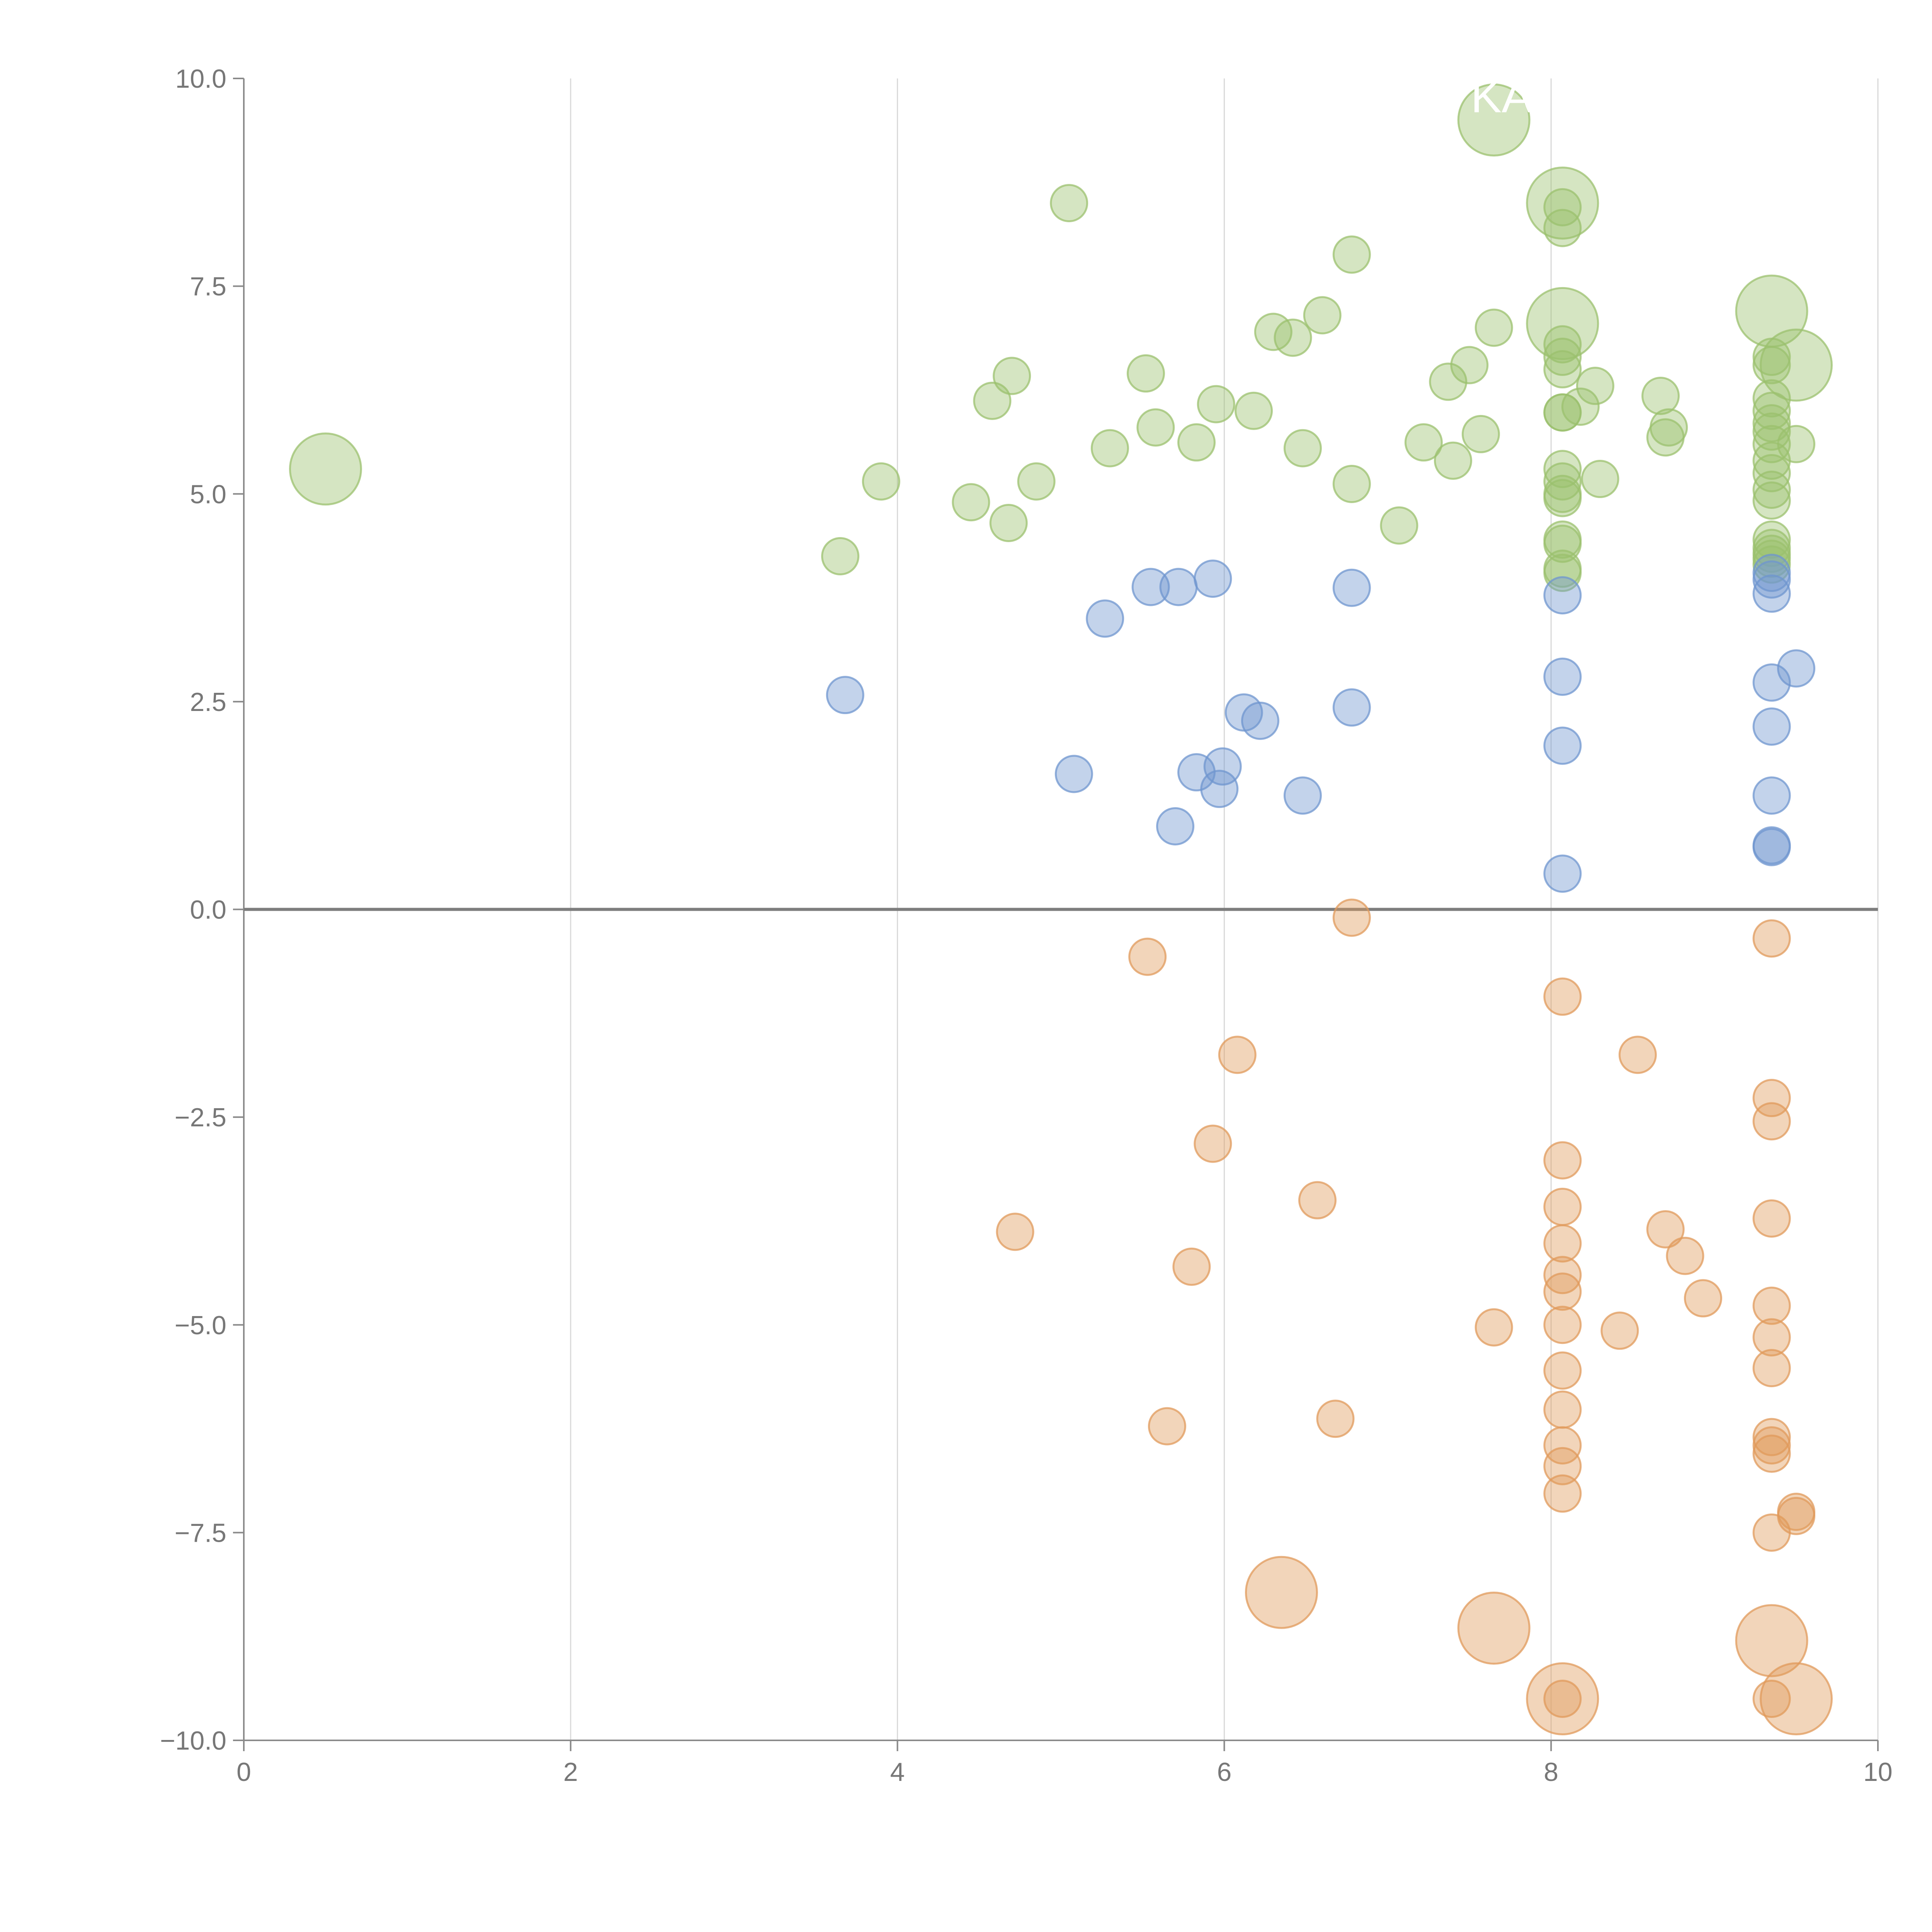 The image size is (1932, 1932). Describe the element at coordinates (1551, 1772) in the screenshot. I see `x-tick-label: 8` at that location.